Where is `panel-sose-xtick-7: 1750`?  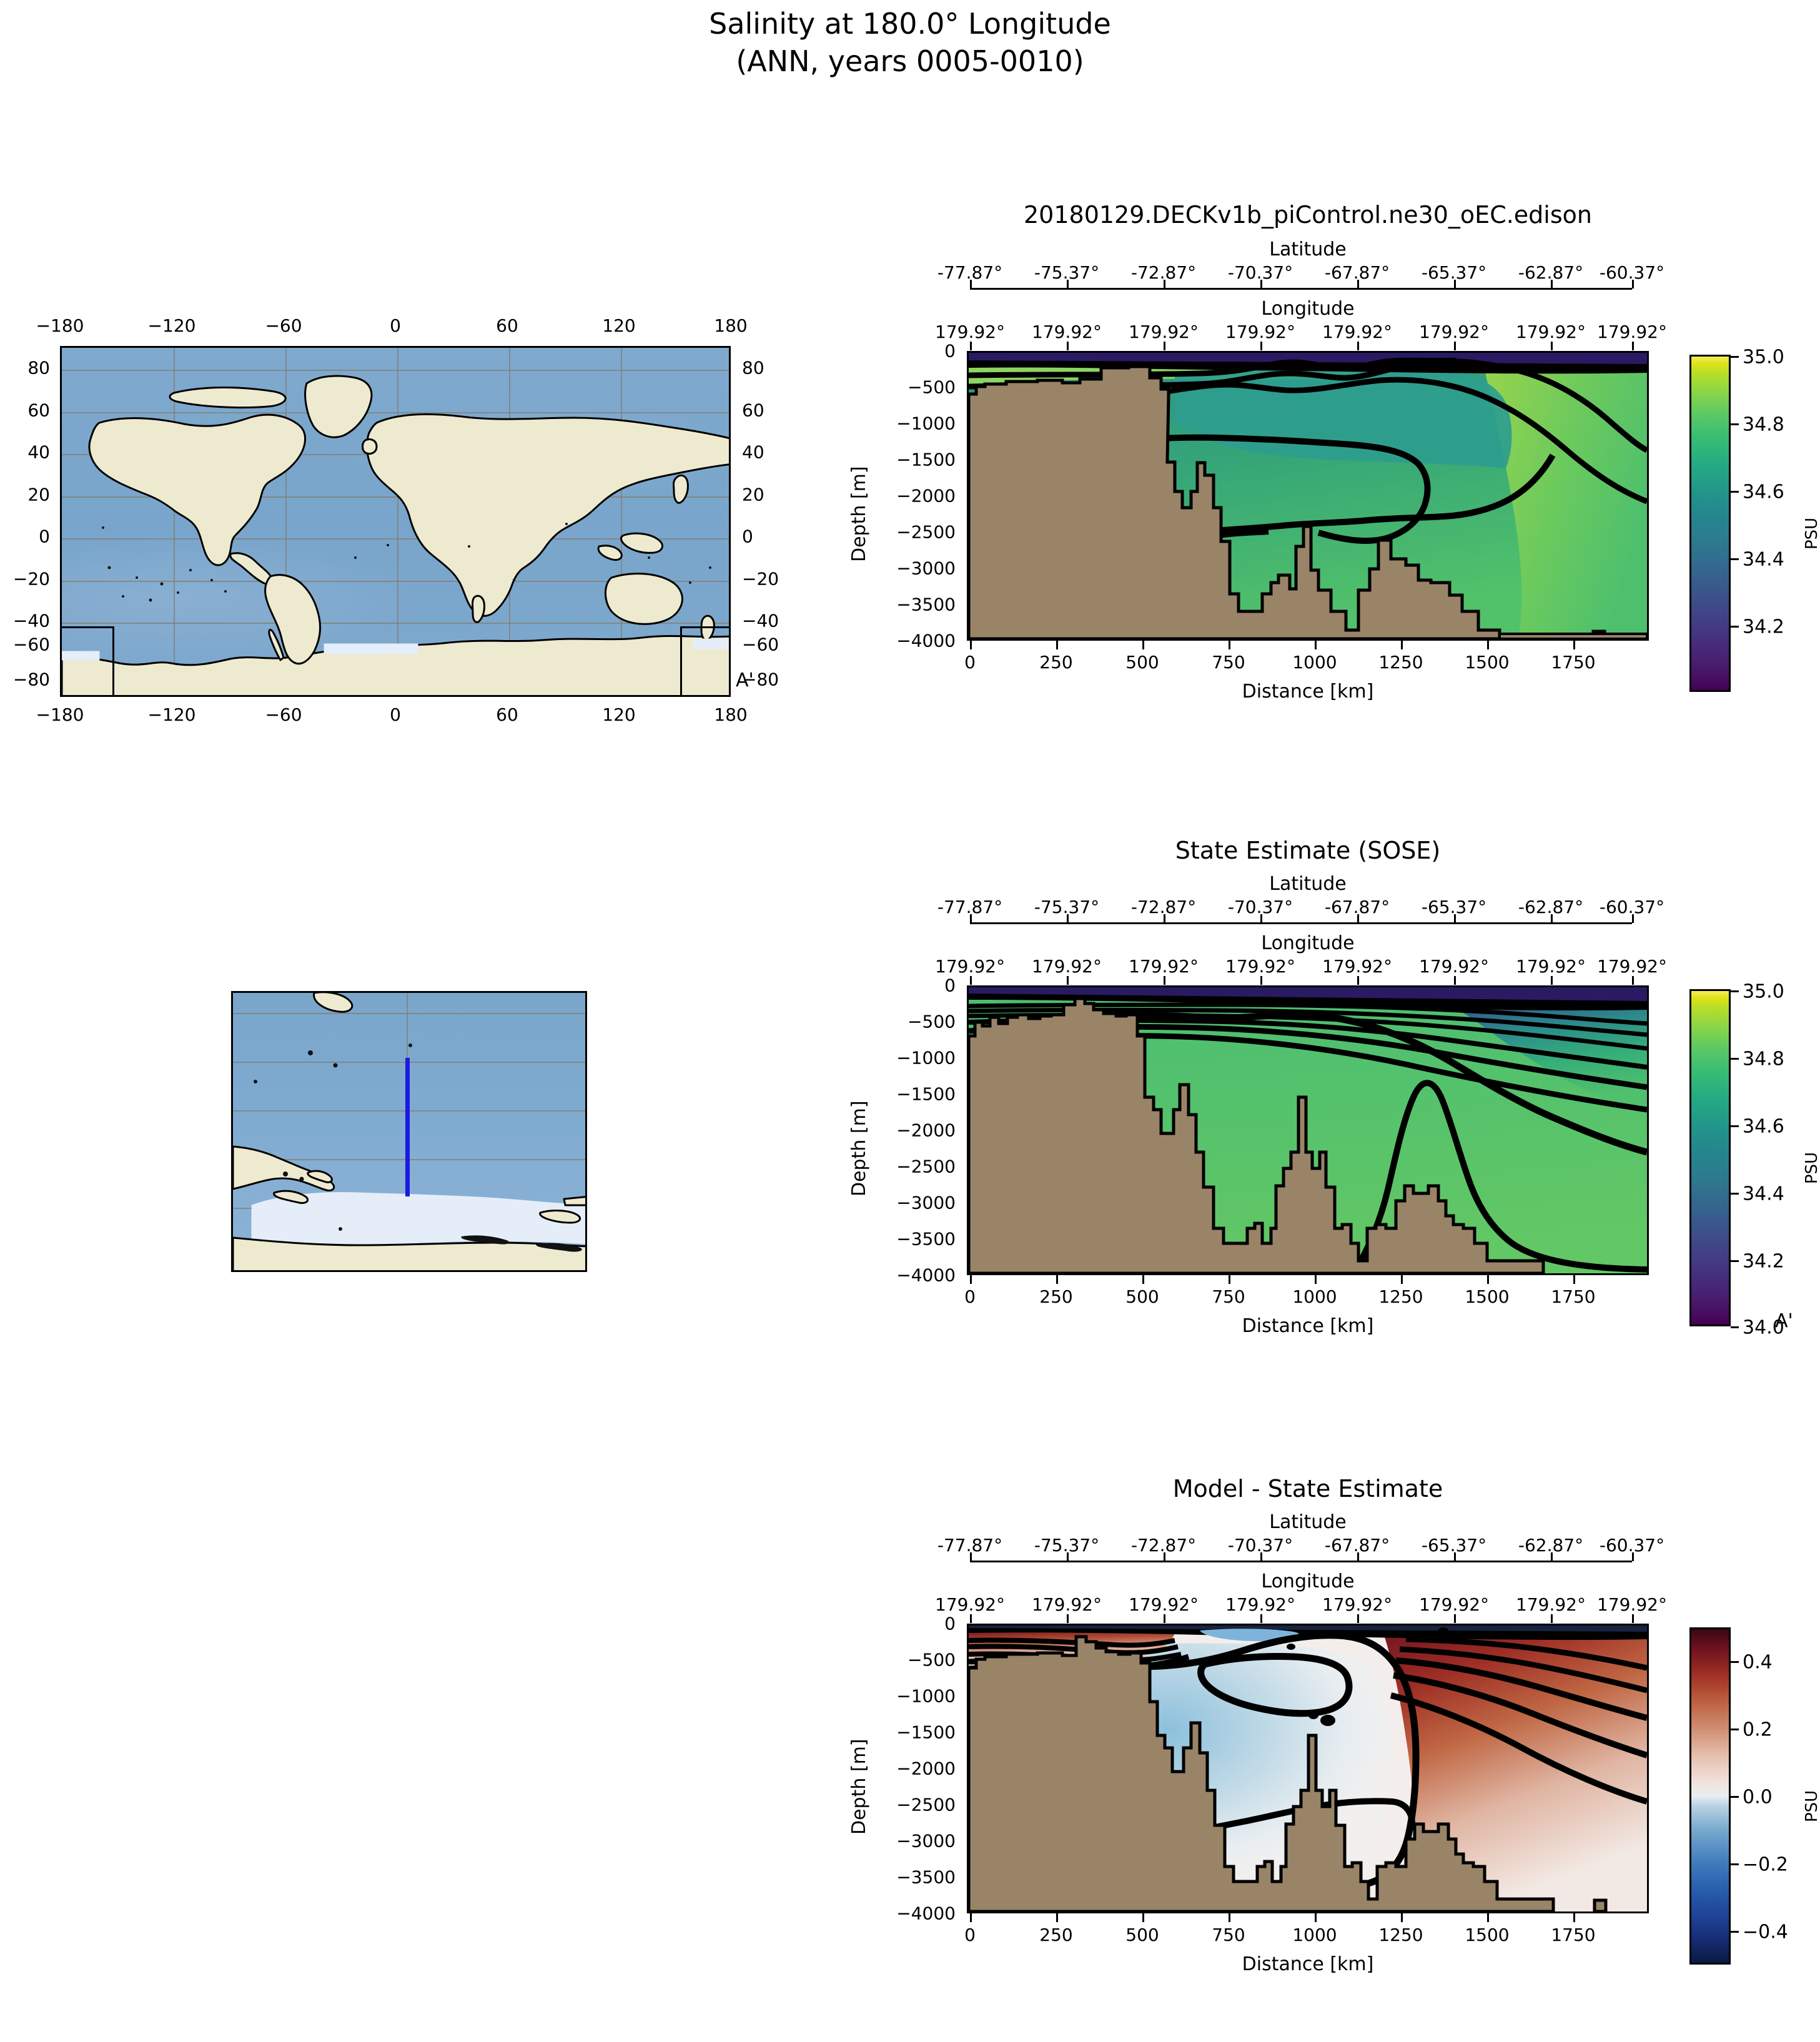
panel-sose-xtick-7: 1750 is located at coordinates (1574, 1296).